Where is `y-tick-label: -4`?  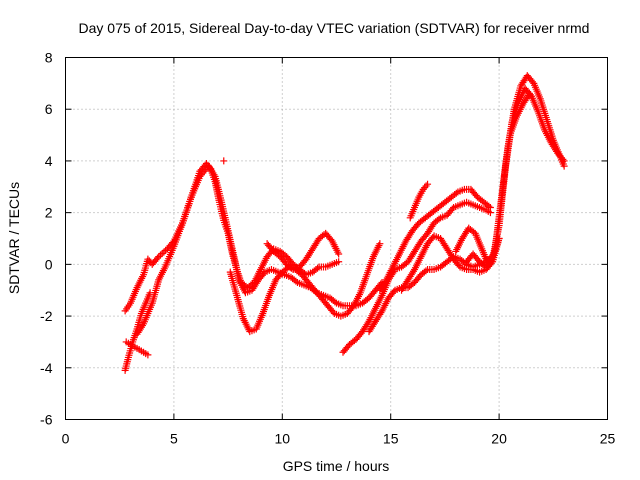 y-tick-label: -4 is located at coordinates (46, 368).